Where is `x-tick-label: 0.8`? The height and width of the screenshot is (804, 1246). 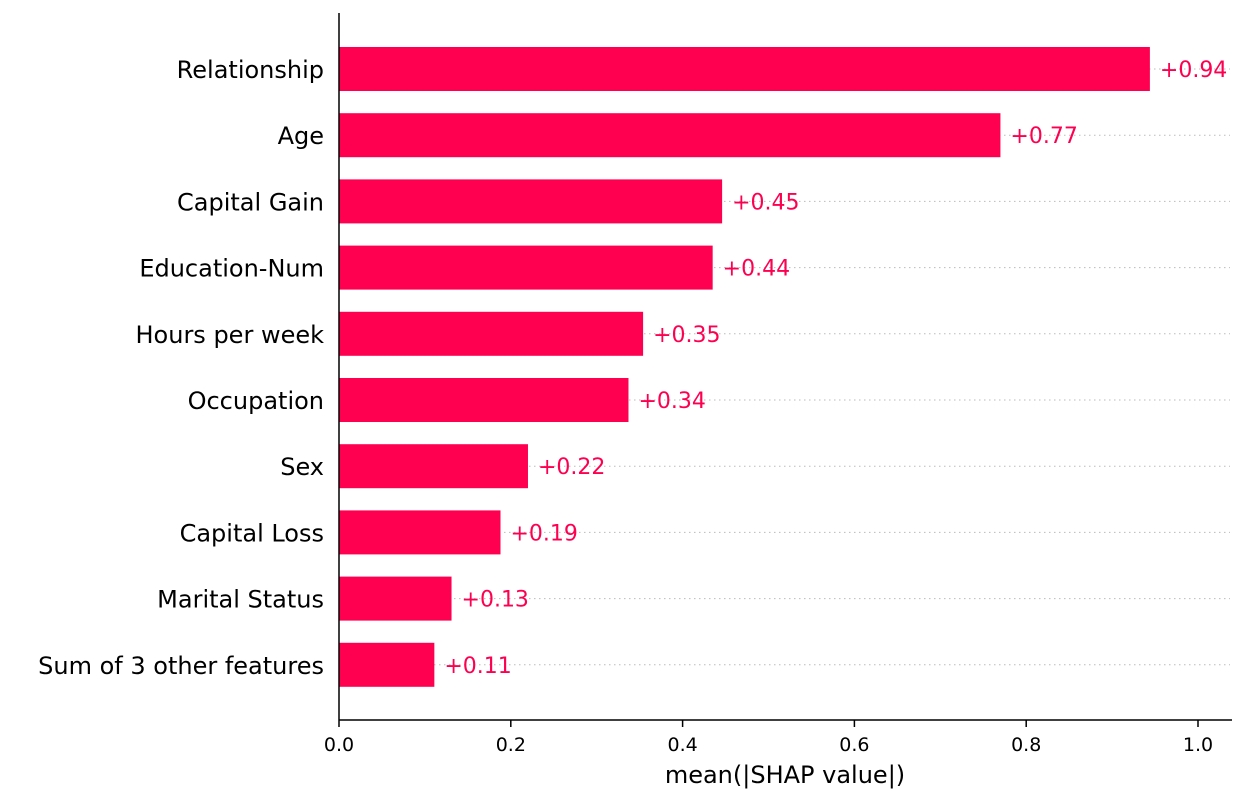
x-tick-label: 0.8 is located at coordinates (1026, 745).